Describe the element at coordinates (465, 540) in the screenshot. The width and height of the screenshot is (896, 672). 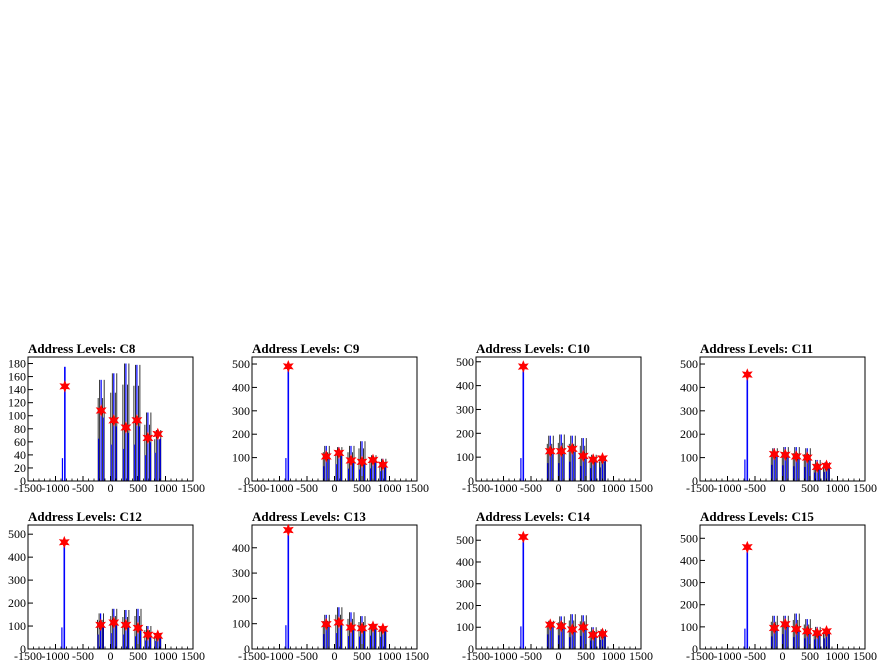
I see `y-tick-label: 500` at that location.